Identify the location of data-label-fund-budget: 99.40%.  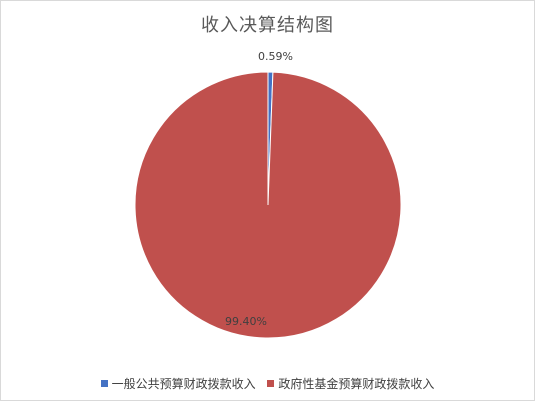
(246, 321).